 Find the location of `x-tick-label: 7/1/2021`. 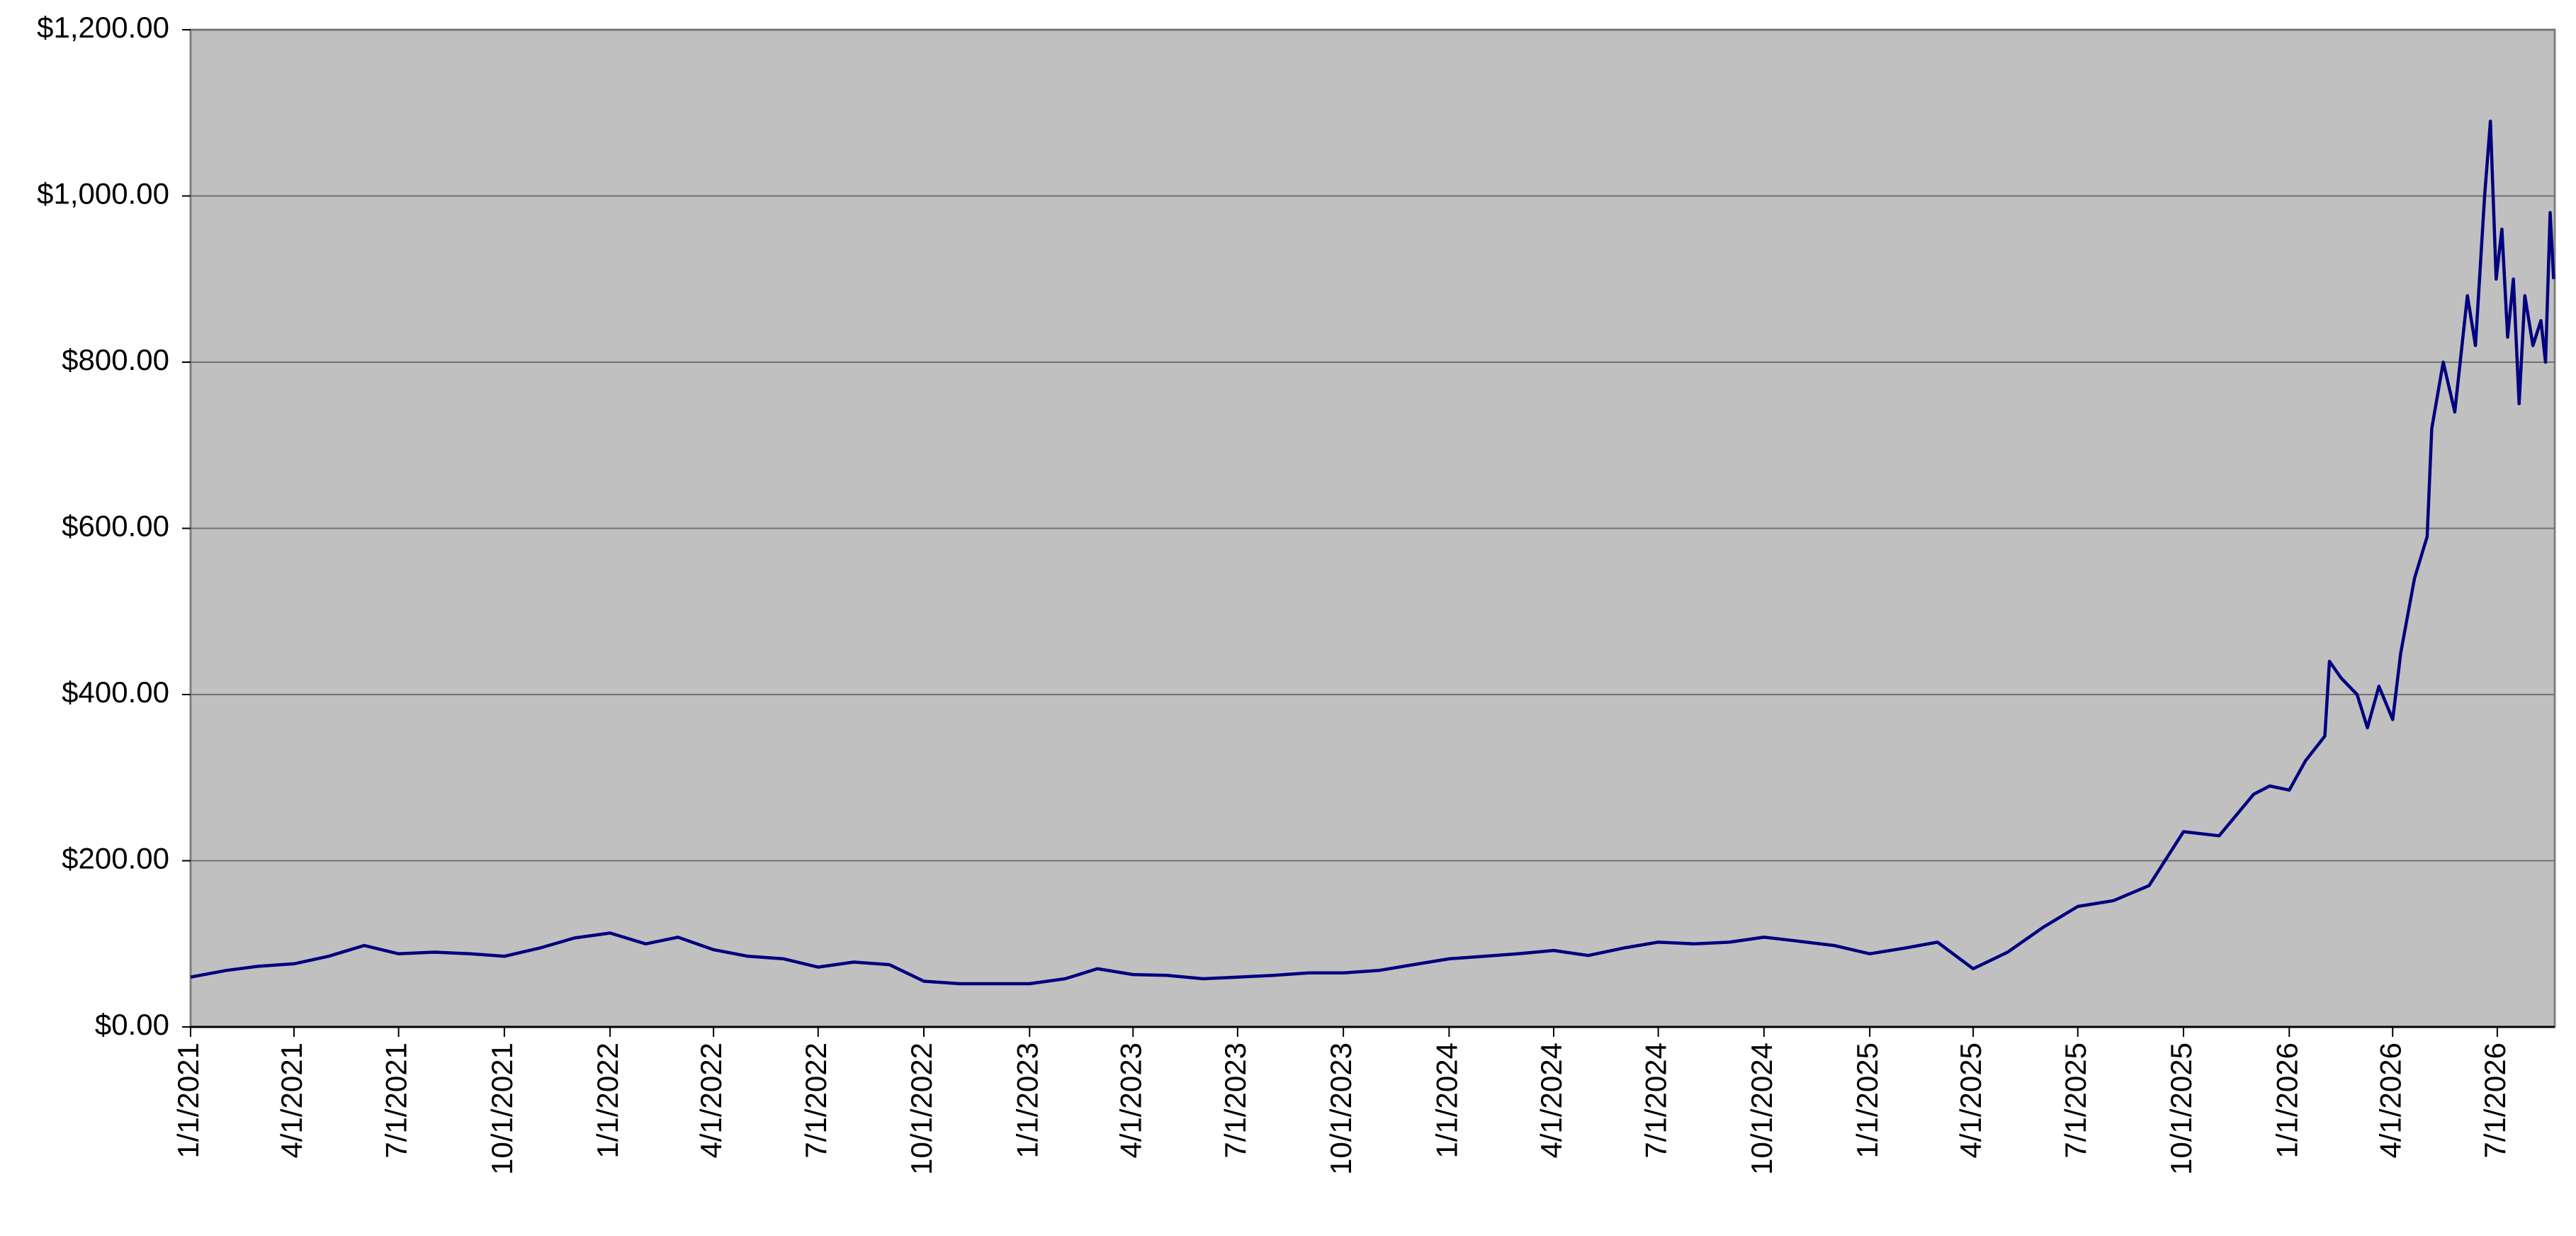

x-tick-label: 7/1/2021 is located at coordinates (396, 1101).